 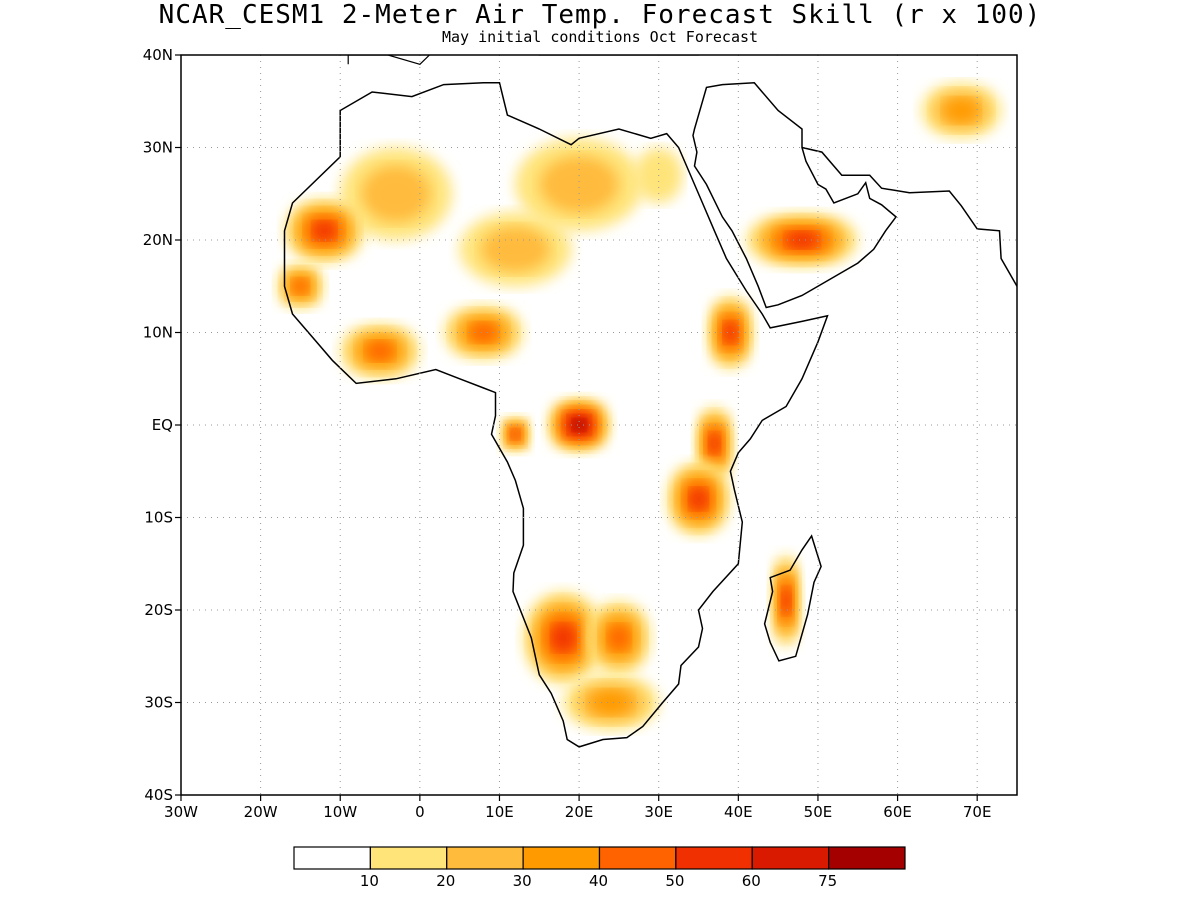 What do you see at coordinates (499, 812) in the screenshot?
I see `lon-tick-label: 10E` at bounding box center [499, 812].